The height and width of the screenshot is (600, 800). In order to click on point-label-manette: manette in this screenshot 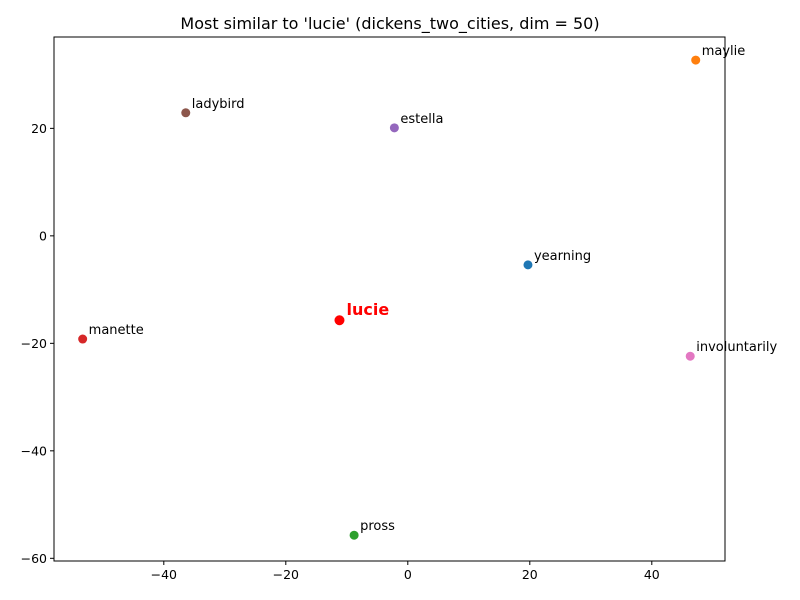, I will do `click(116, 330)`.